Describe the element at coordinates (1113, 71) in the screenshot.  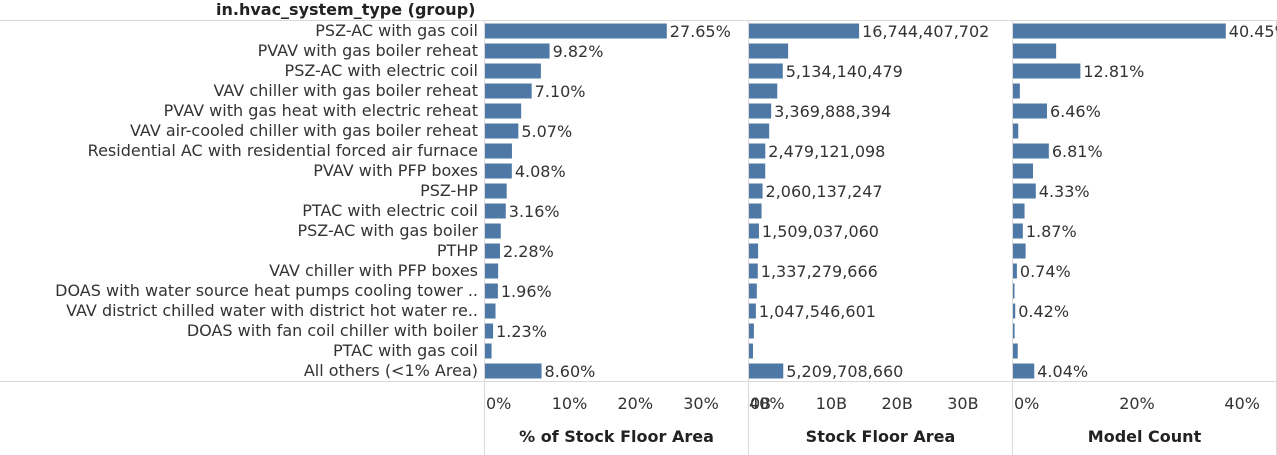
I see `data-label: 12.81%` at that location.